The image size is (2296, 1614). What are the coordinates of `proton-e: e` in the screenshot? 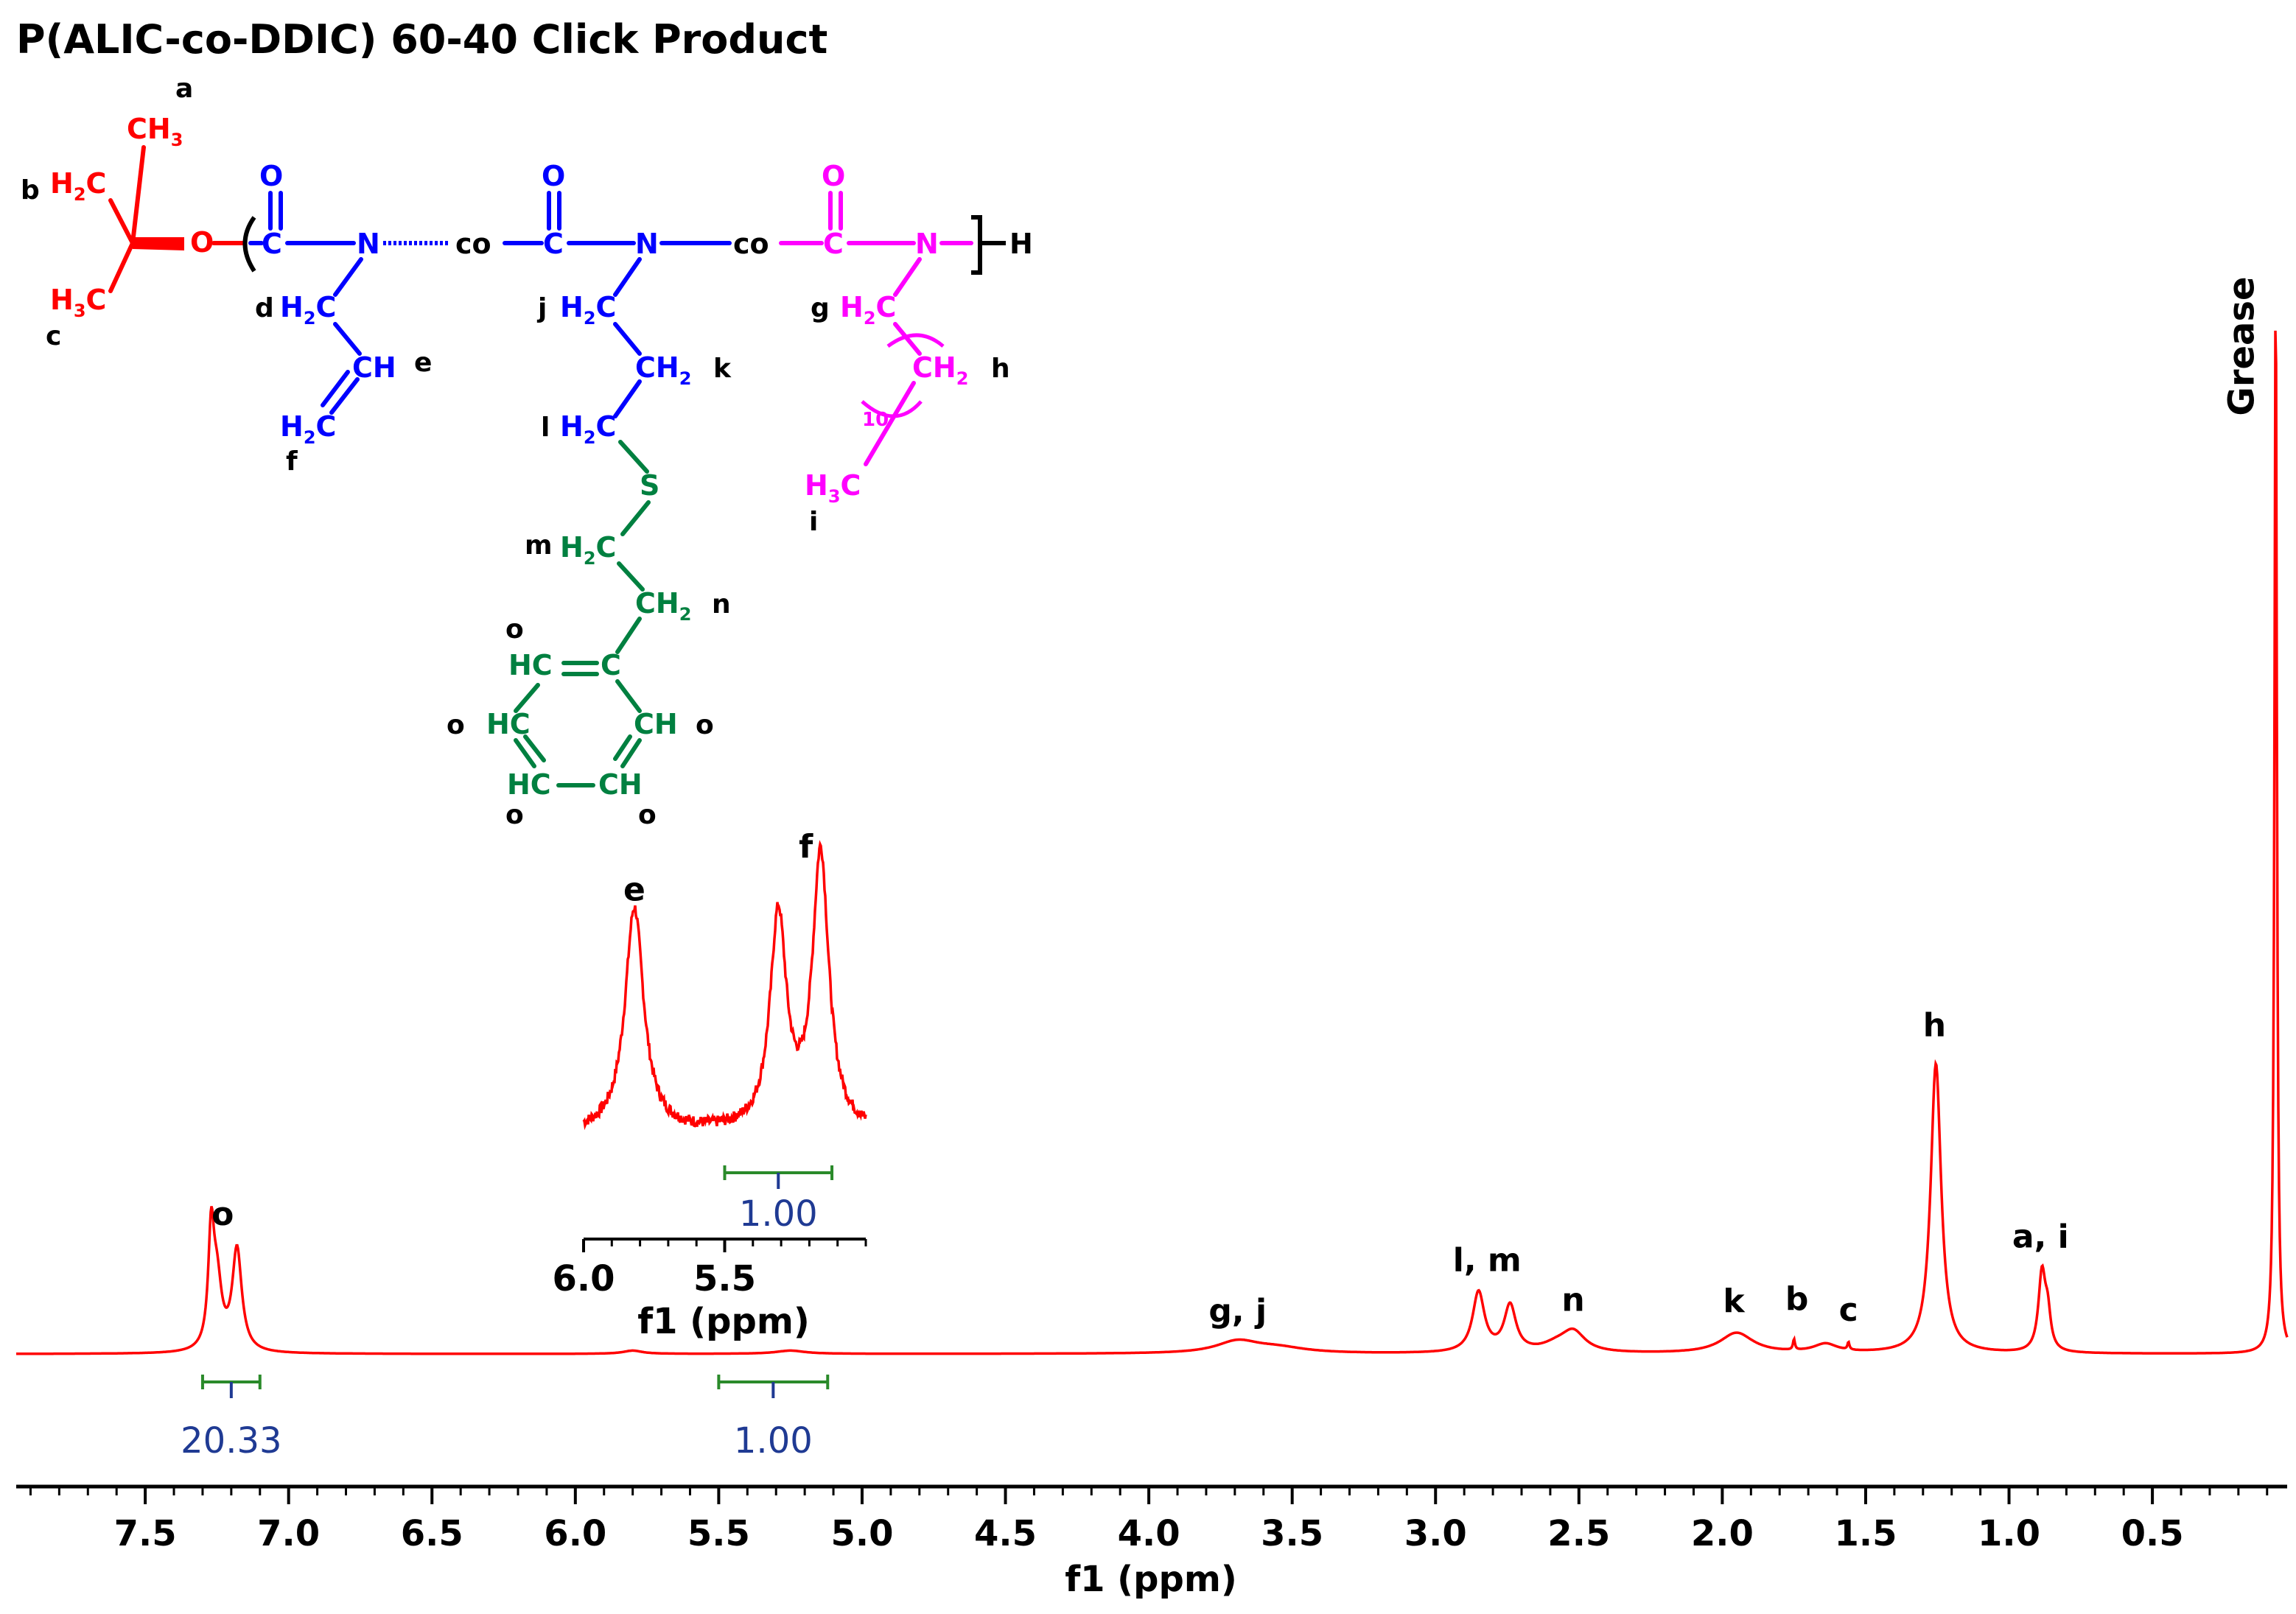 It's located at (423, 363).